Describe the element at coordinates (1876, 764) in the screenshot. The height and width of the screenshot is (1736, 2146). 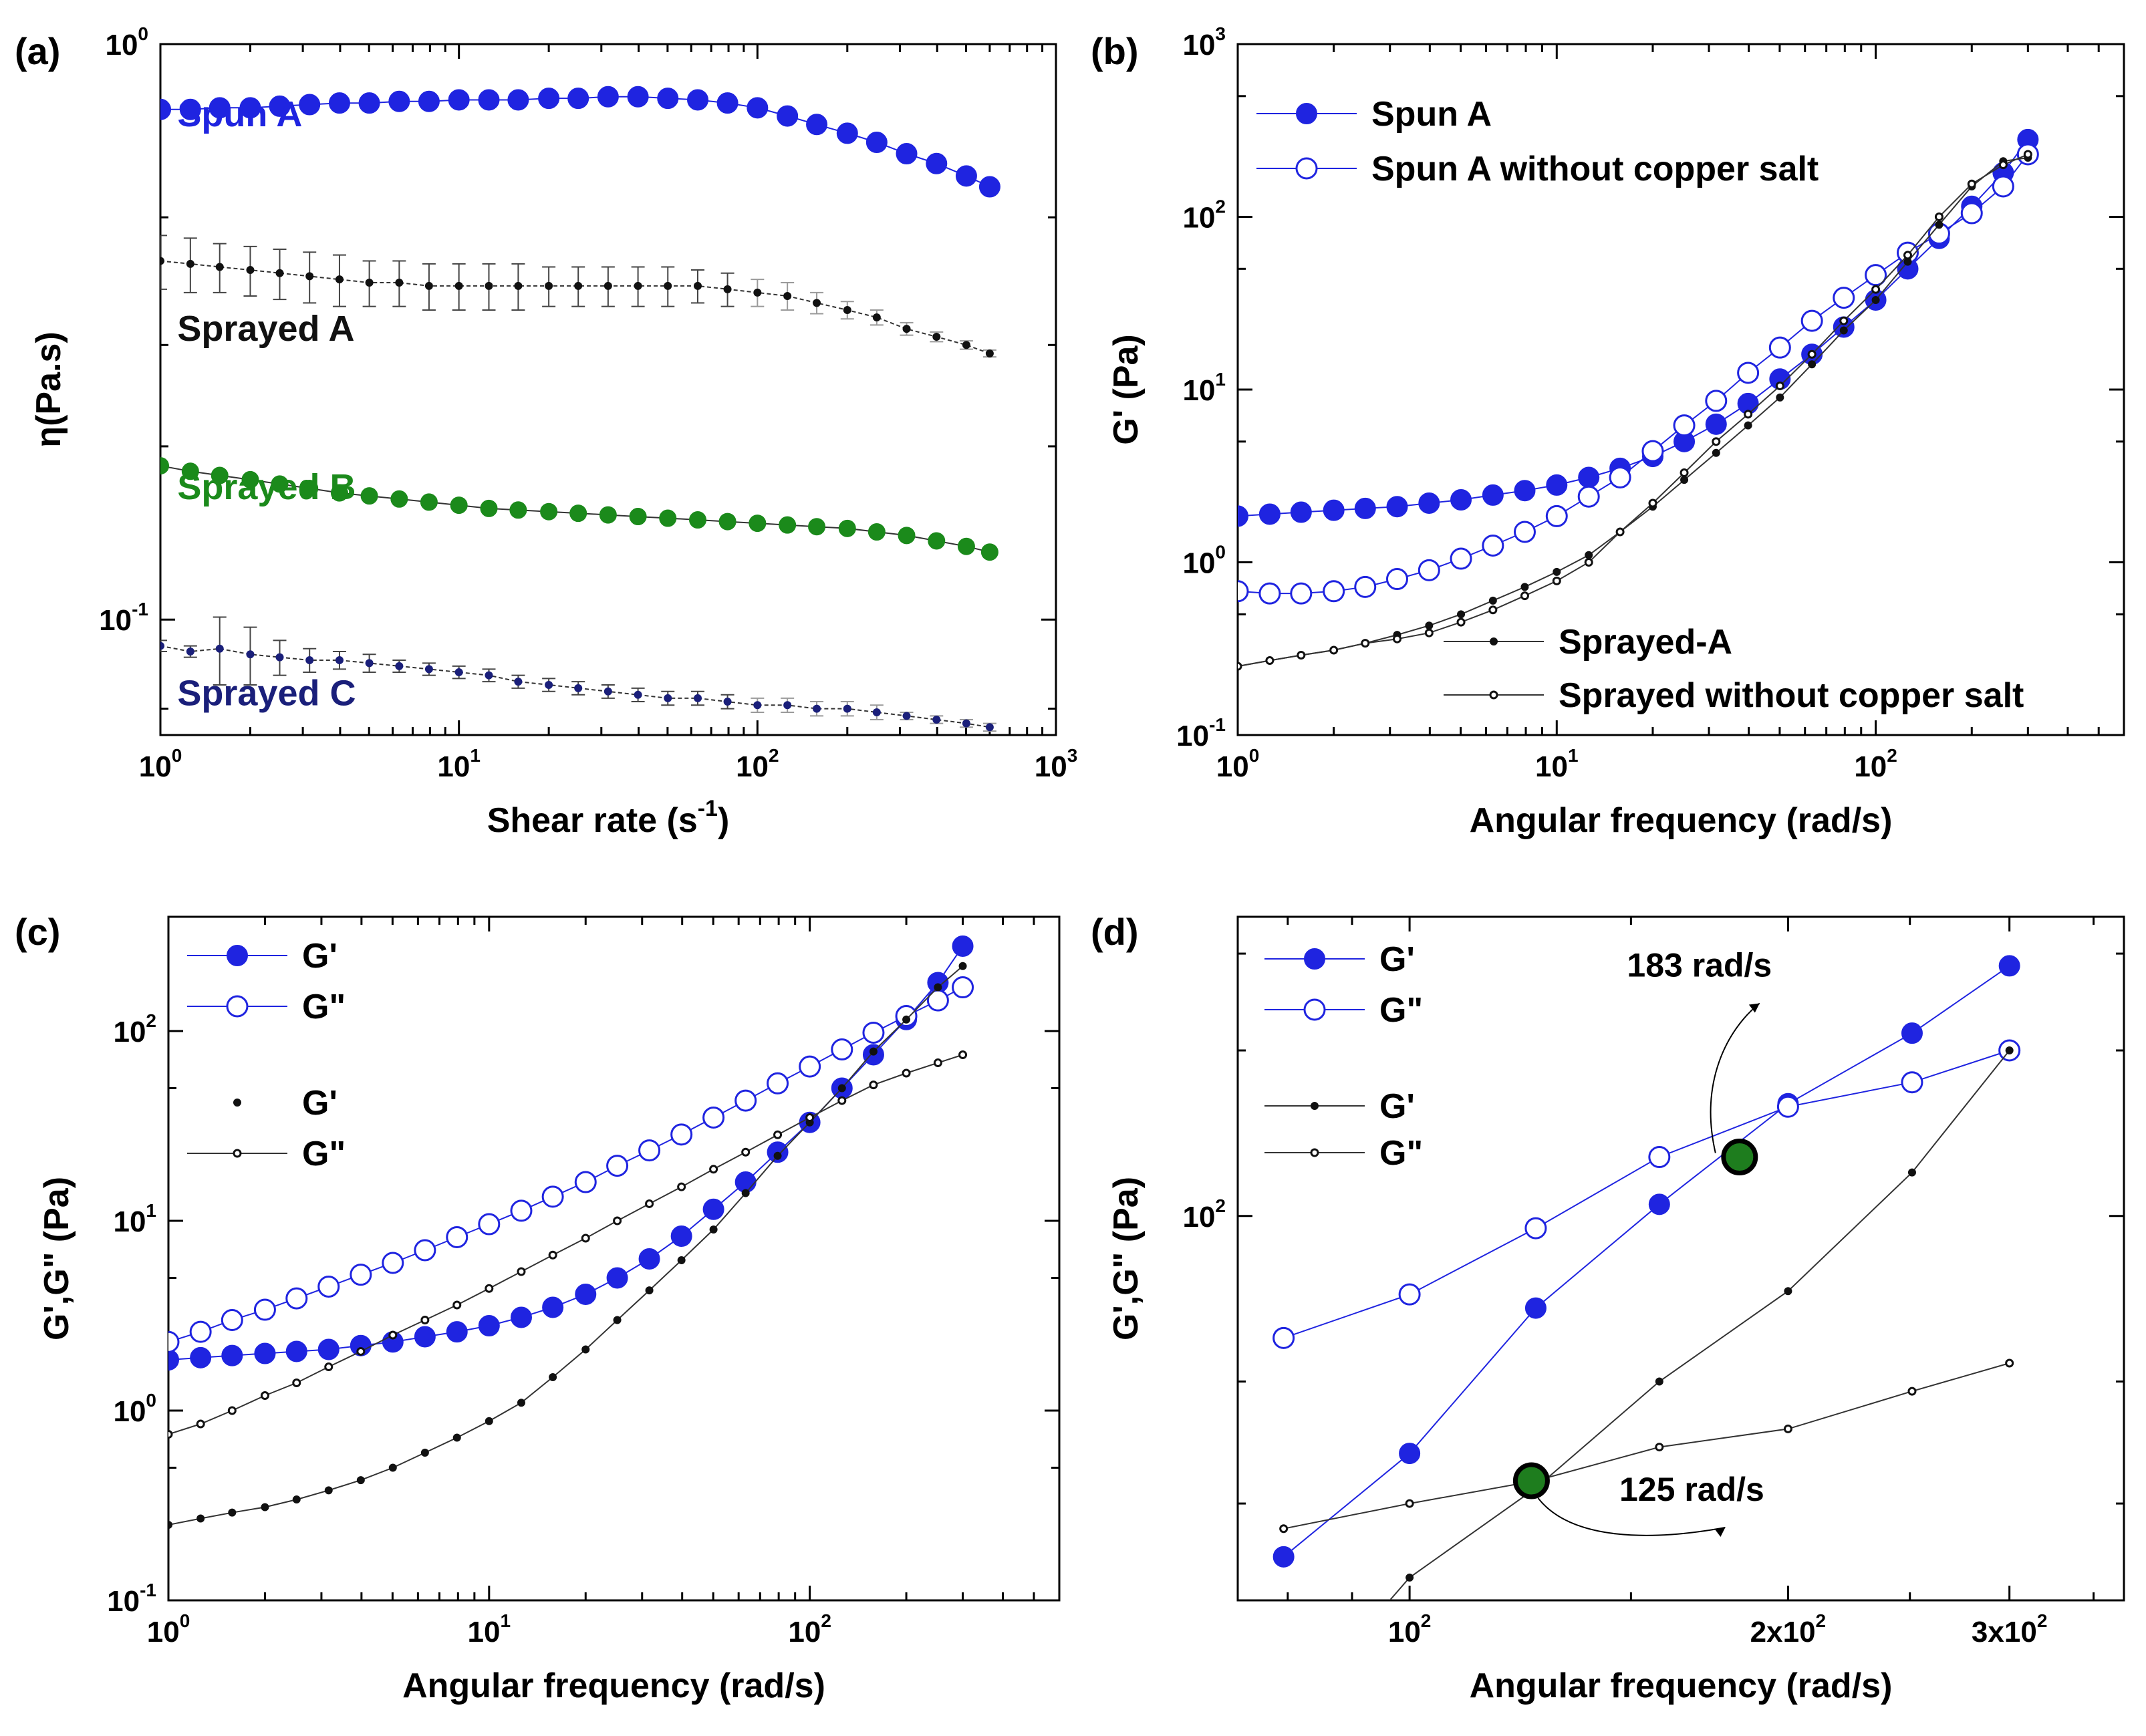
I see `x-tick-label: 10²` at that location.